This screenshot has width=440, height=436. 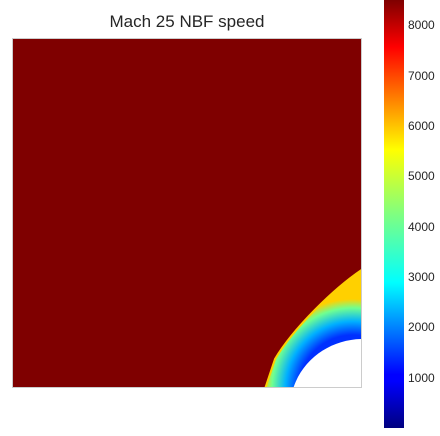 I want to click on colorbar-gradient, so click(x=394, y=214).